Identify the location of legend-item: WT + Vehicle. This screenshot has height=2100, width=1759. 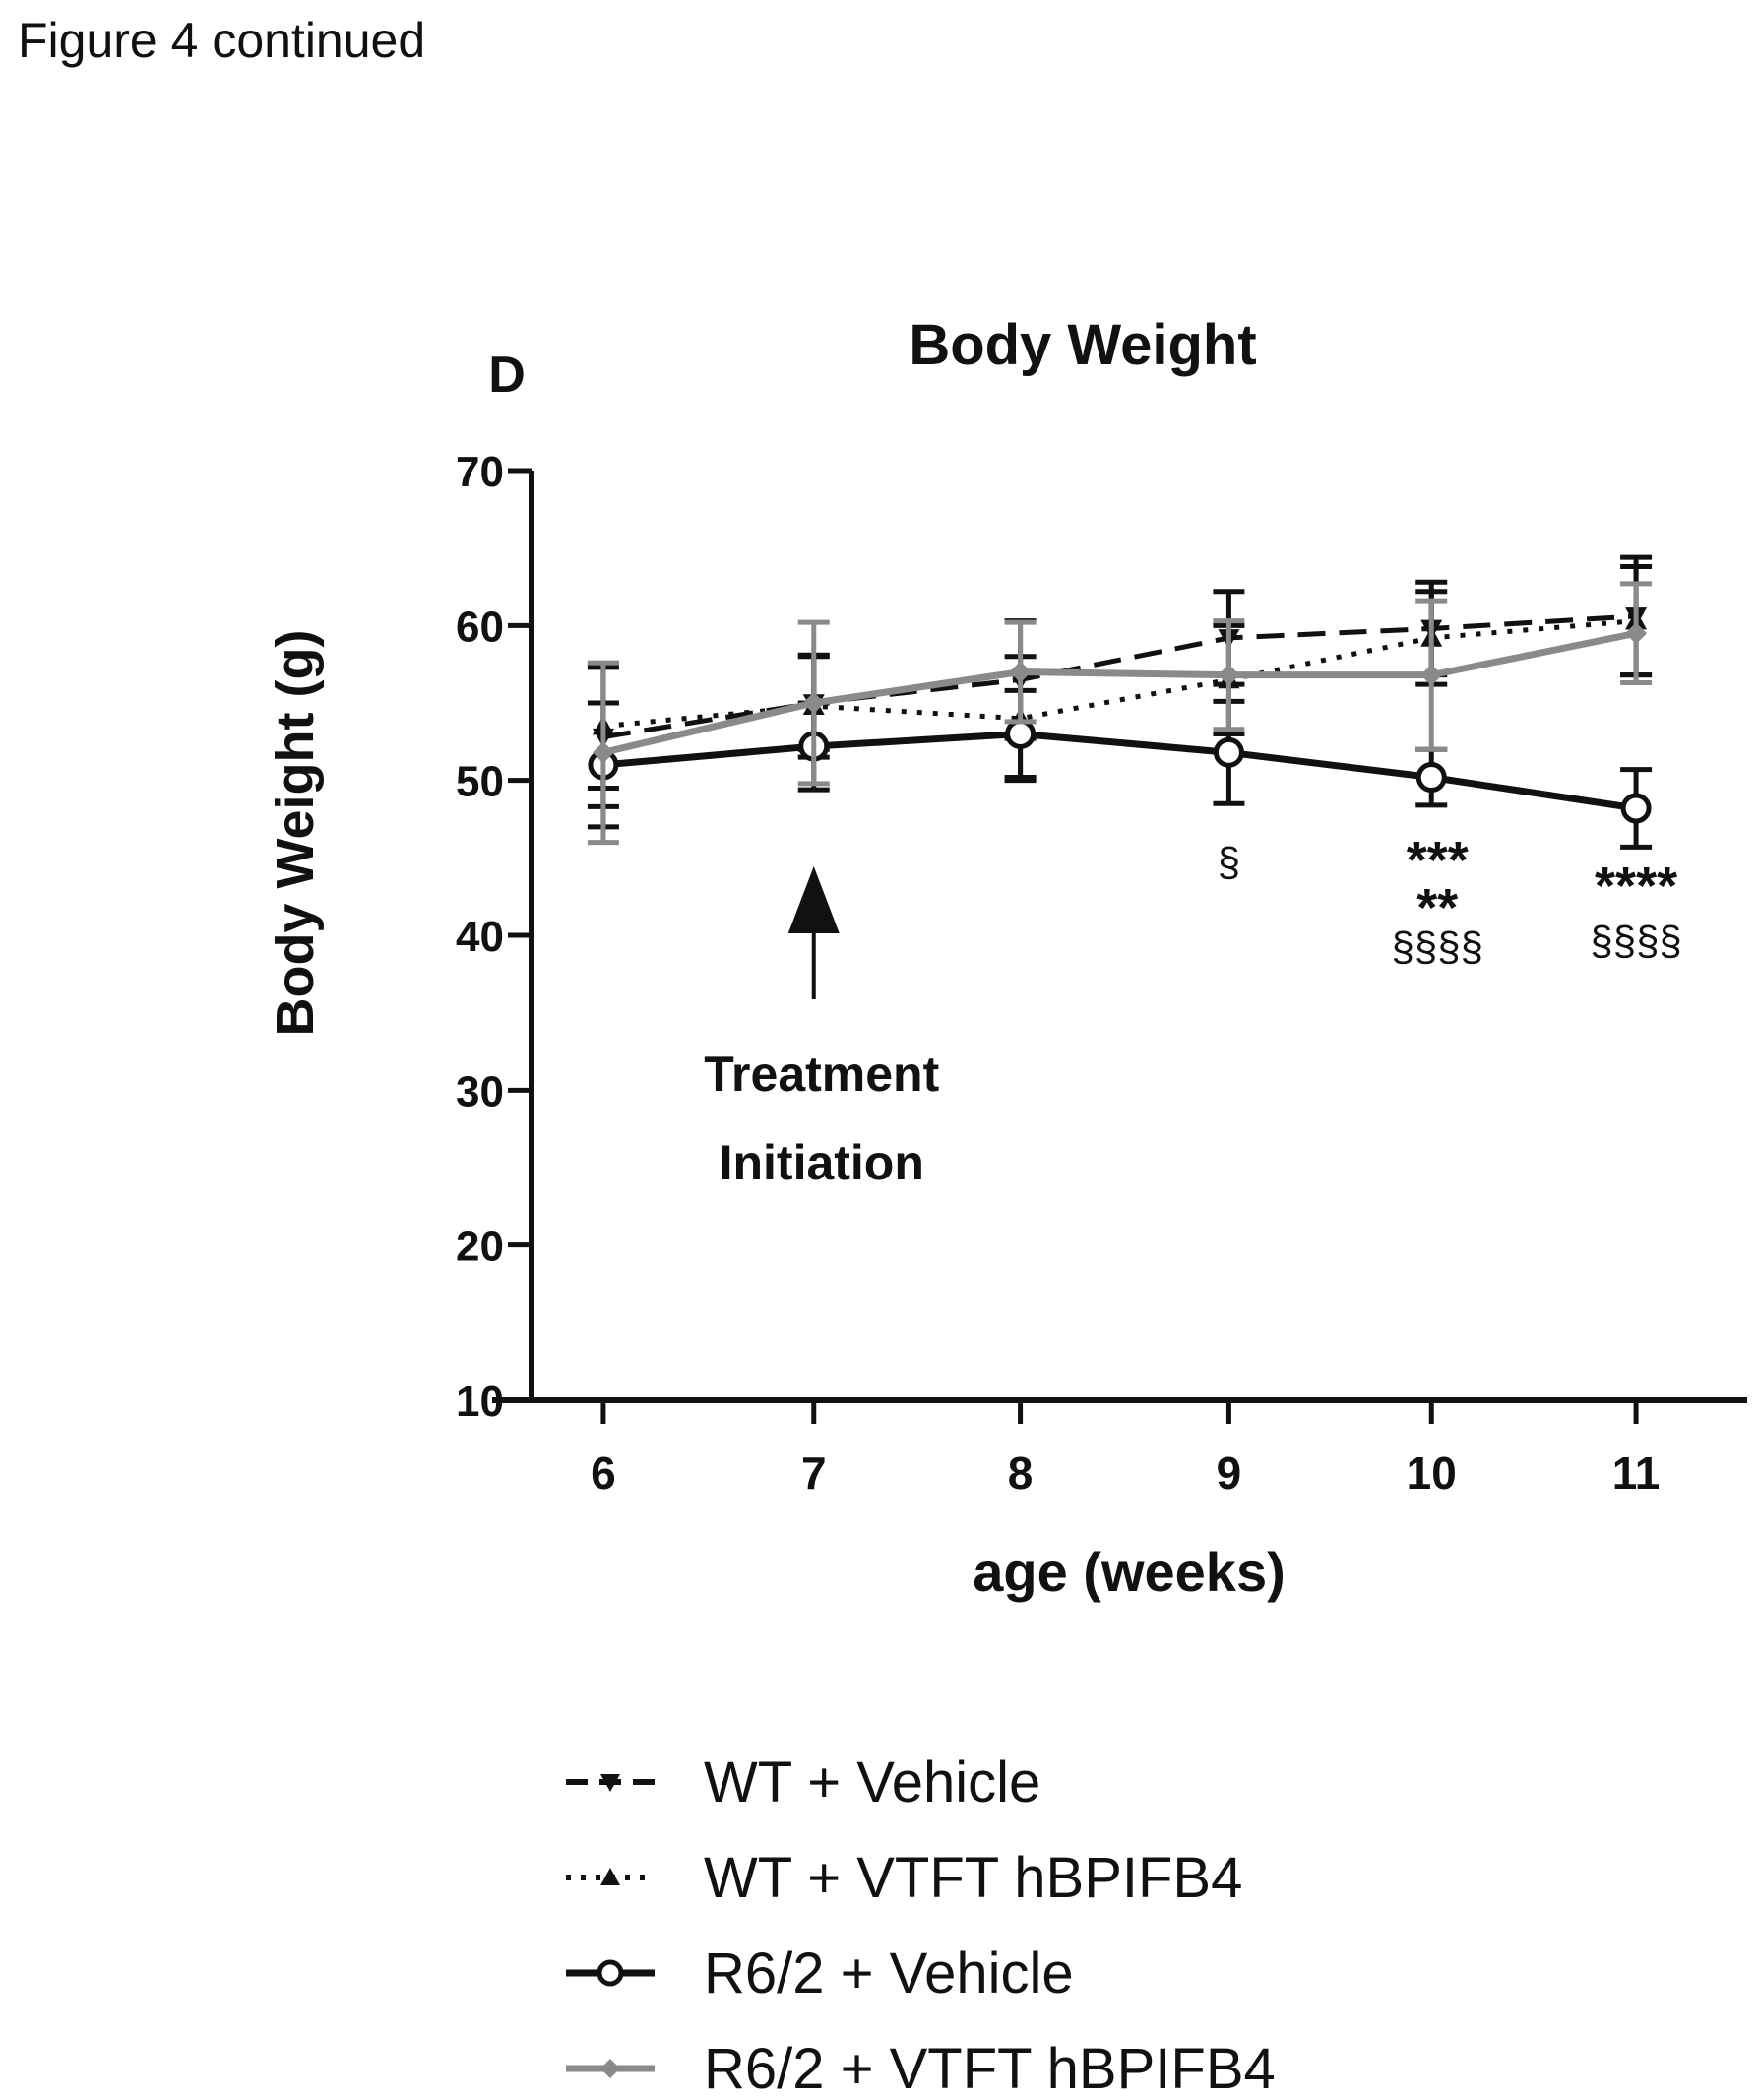
(803, 1782).